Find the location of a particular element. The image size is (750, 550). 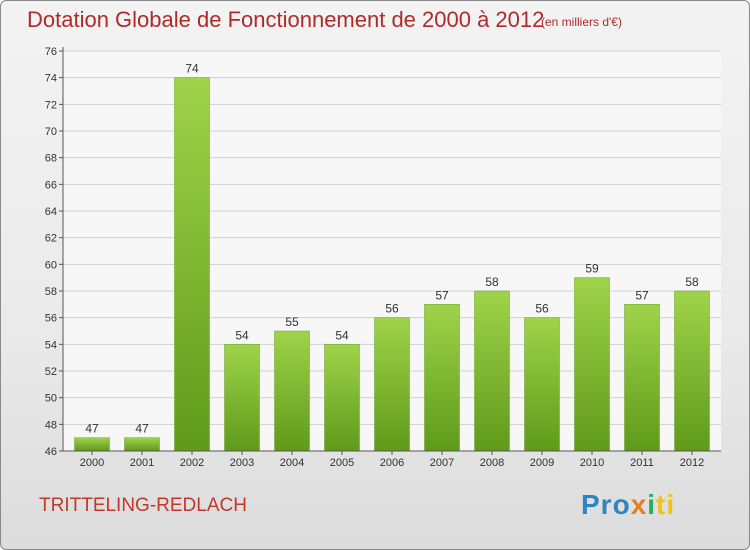

x-tick-label-2003: 2003 is located at coordinates (242, 463).